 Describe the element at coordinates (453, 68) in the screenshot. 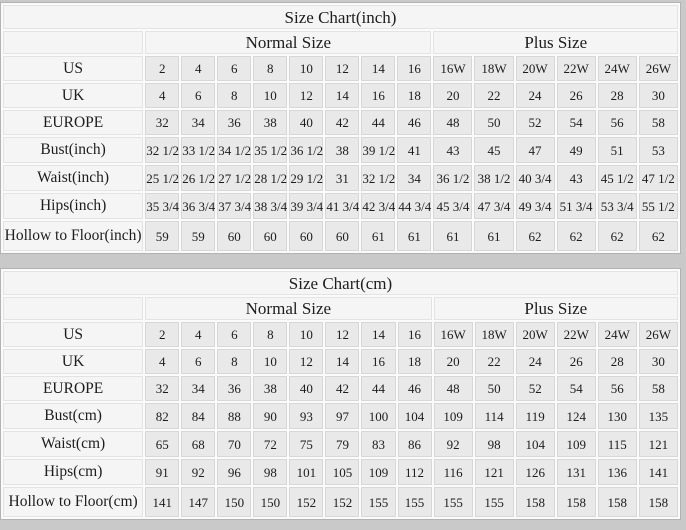

I see `value-cell: 16W` at that location.